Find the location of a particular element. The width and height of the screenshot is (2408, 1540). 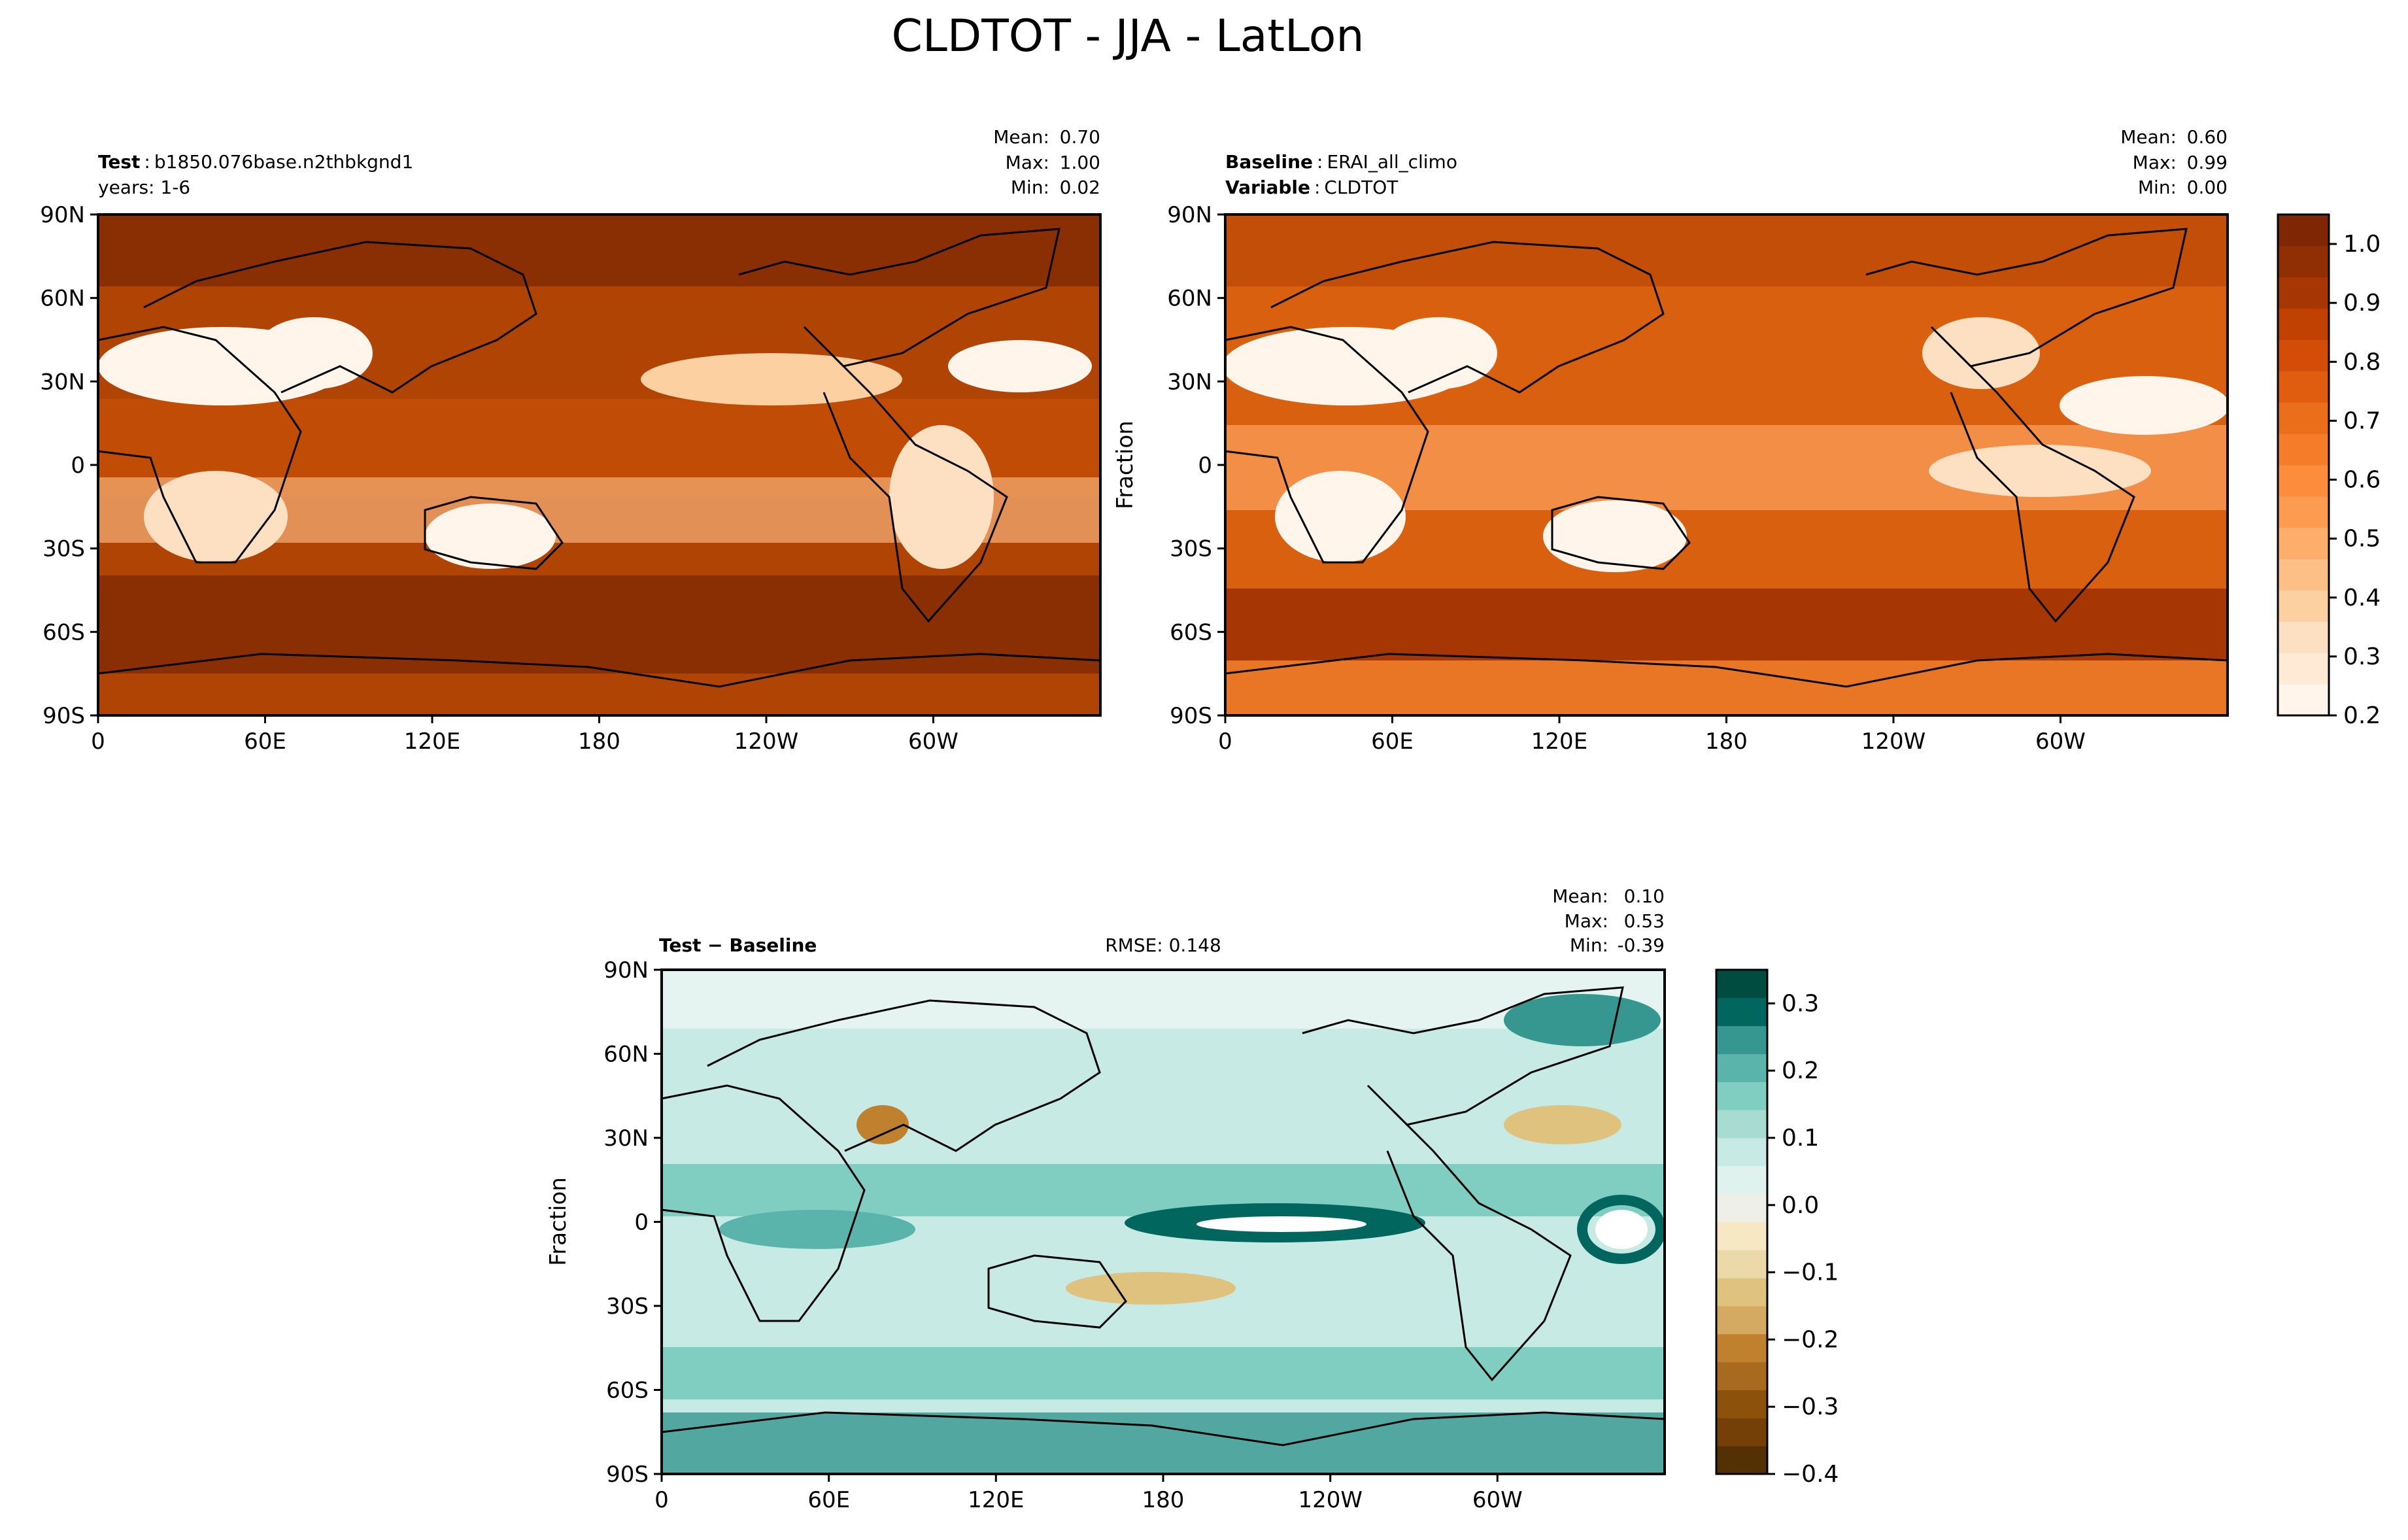

test-yaxis: 90N 60N 30N 0 30S 60S 90S is located at coordinates (69, 465).